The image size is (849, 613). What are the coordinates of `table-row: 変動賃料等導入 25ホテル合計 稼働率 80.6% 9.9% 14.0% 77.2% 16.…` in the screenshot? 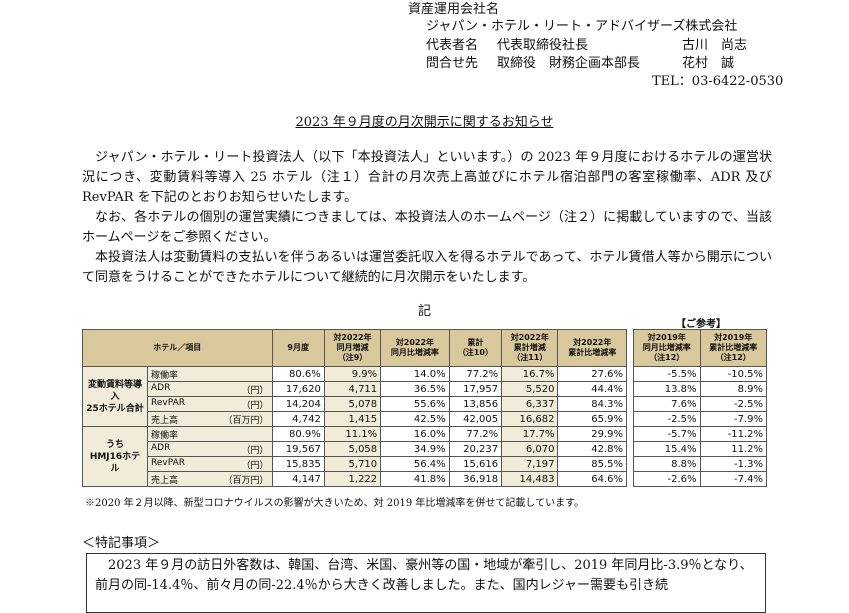 It's located at (354, 396).